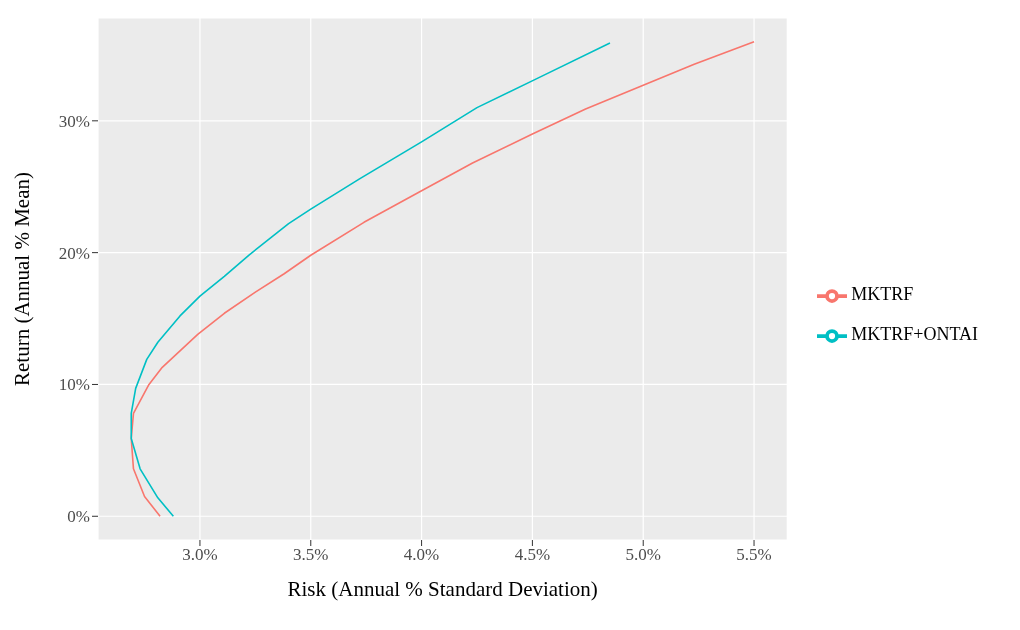 The width and height of the screenshot is (1020, 630). What do you see at coordinates (914, 334) in the screenshot?
I see `legend-label: MKTRF+ONTAI` at bounding box center [914, 334].